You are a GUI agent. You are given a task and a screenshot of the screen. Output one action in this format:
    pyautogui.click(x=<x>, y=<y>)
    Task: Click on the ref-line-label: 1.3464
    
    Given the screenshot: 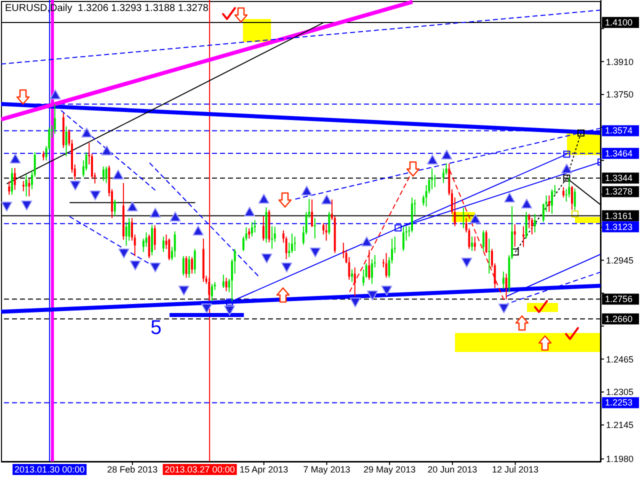 What is the action you would take?
    pyautogui.click(x=619, y=153)
    